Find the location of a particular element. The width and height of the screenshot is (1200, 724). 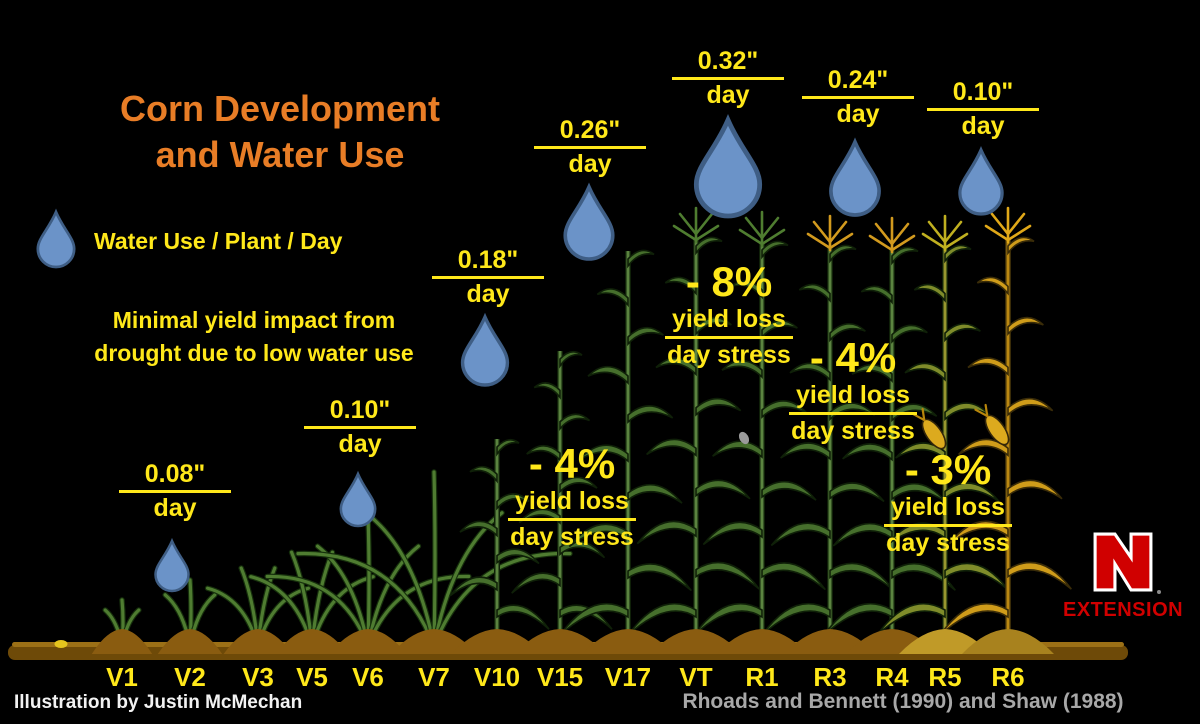

water-use-label-v15: 0.26" day is located at coordinates (590, 147).